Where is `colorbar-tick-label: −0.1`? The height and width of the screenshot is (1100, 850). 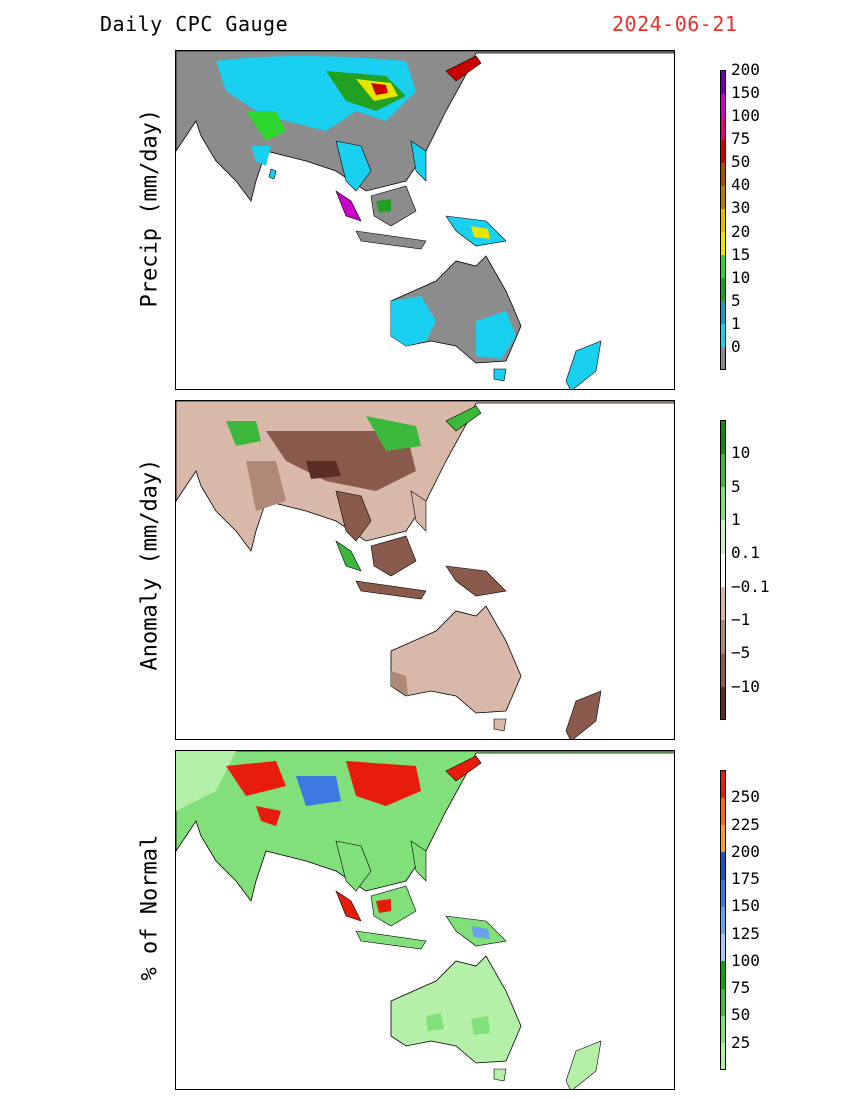 colorbar-tick-label: −0.1 is located at coordinates (750, 586).